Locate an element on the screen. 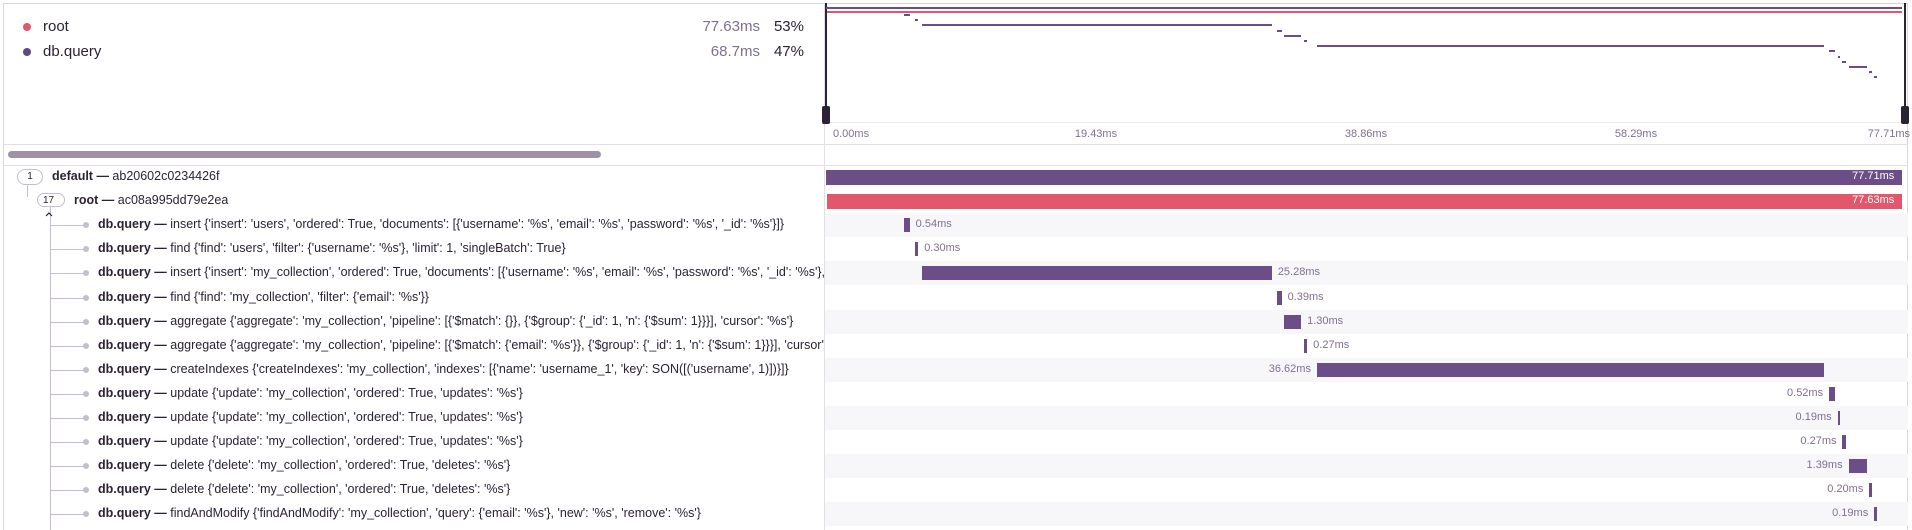 Image resolution: width=1912 pixels, height=530 pixels. span-duration: 1.30ms is located at coordinates (1325, 320).